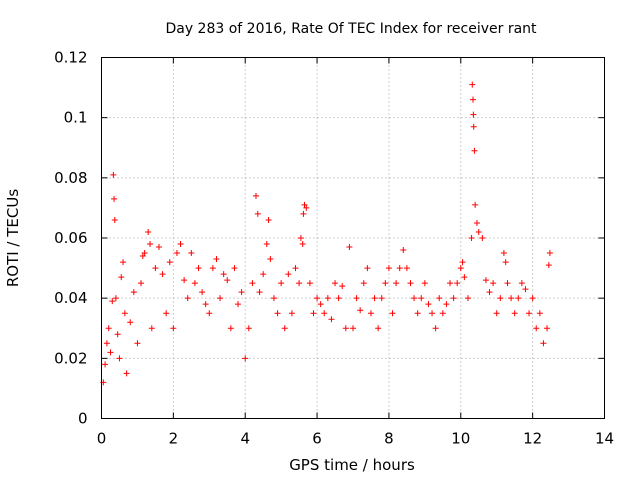 Image resolution: width=640 pixels, height=480 pixels. I want to click on x-tick-label: 14, so click(604, 439).